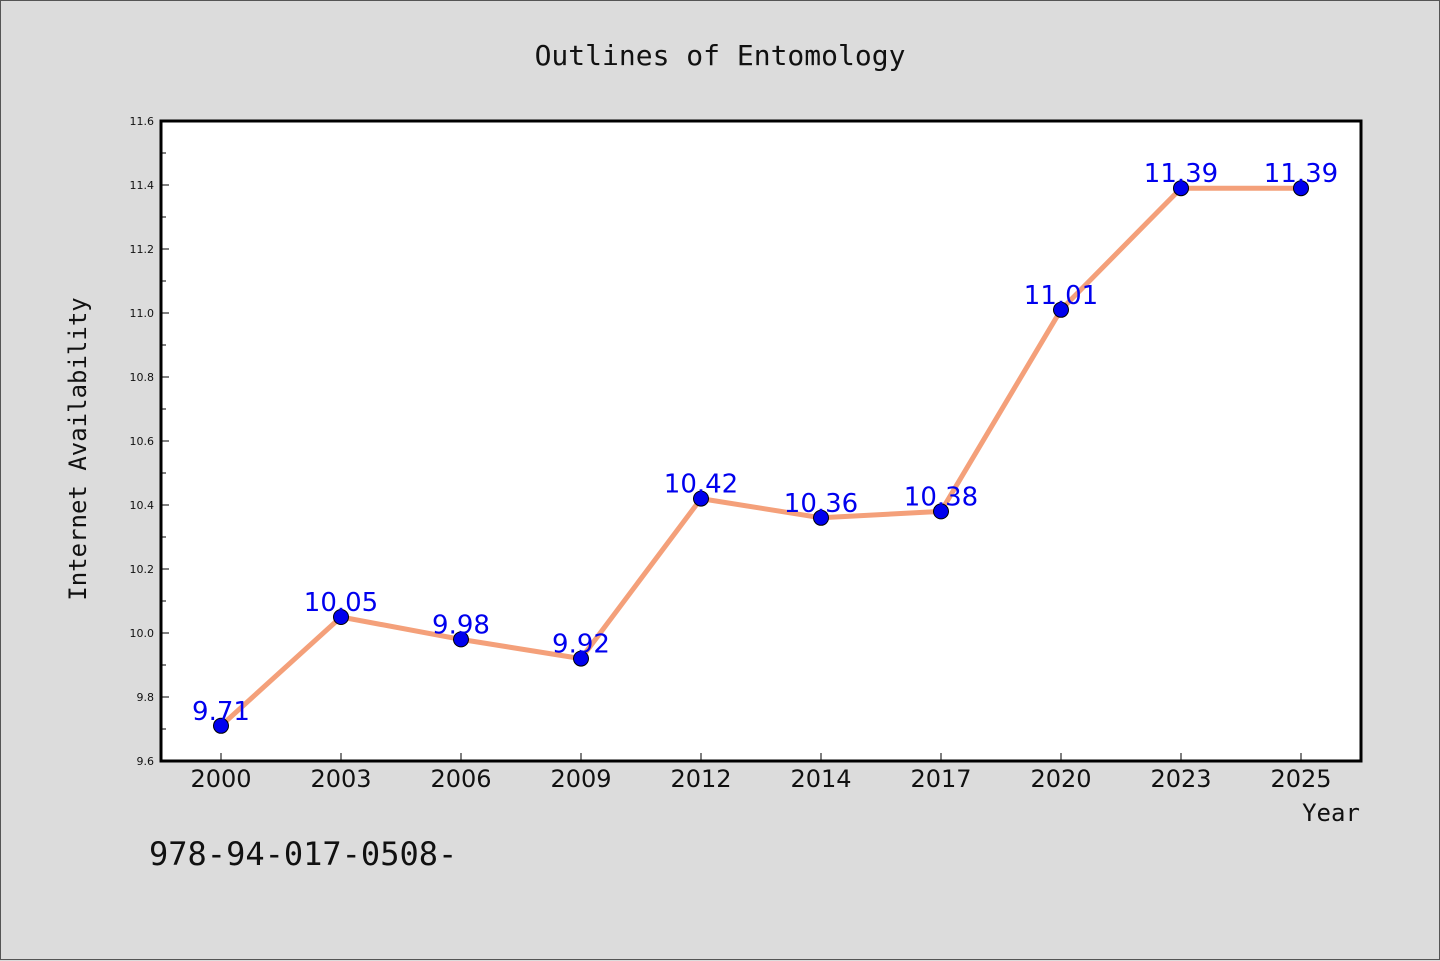  Describe the element at coordinates (720, 55) in the screenshot. I see `chart-title: Outlines of Entomology` at that location.